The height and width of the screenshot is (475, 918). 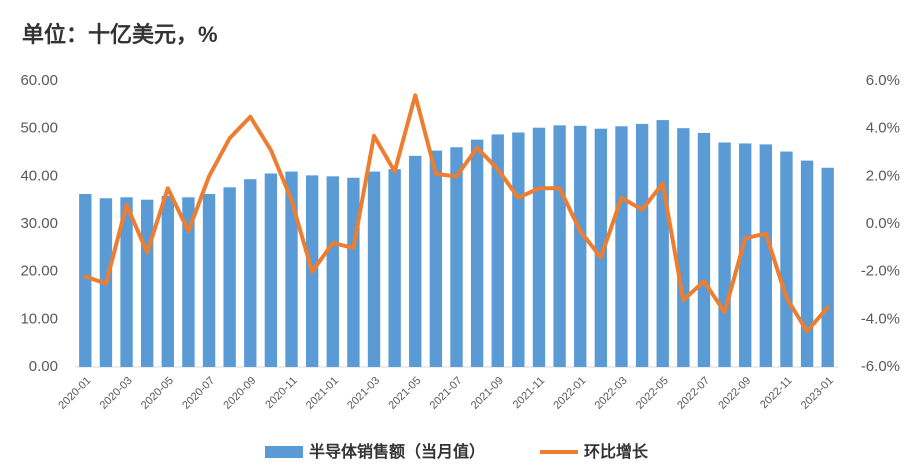 What do you see at coordinates (883, 175) in the screenshot?
I see `y2-tick-label: 2.0%` at bounding box center [883, 175].